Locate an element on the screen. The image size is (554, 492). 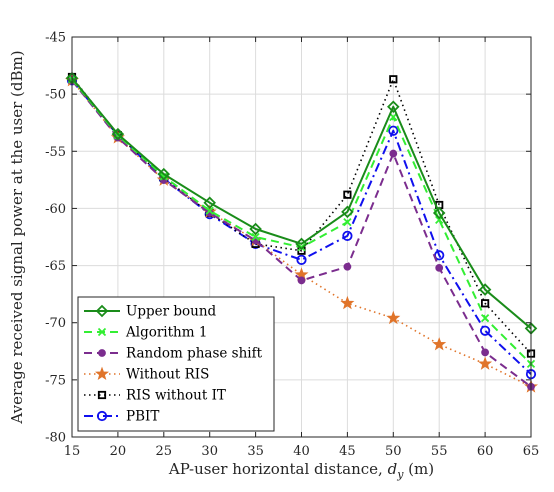
legend-label: Without RIS is located at coordinates (167, 375).